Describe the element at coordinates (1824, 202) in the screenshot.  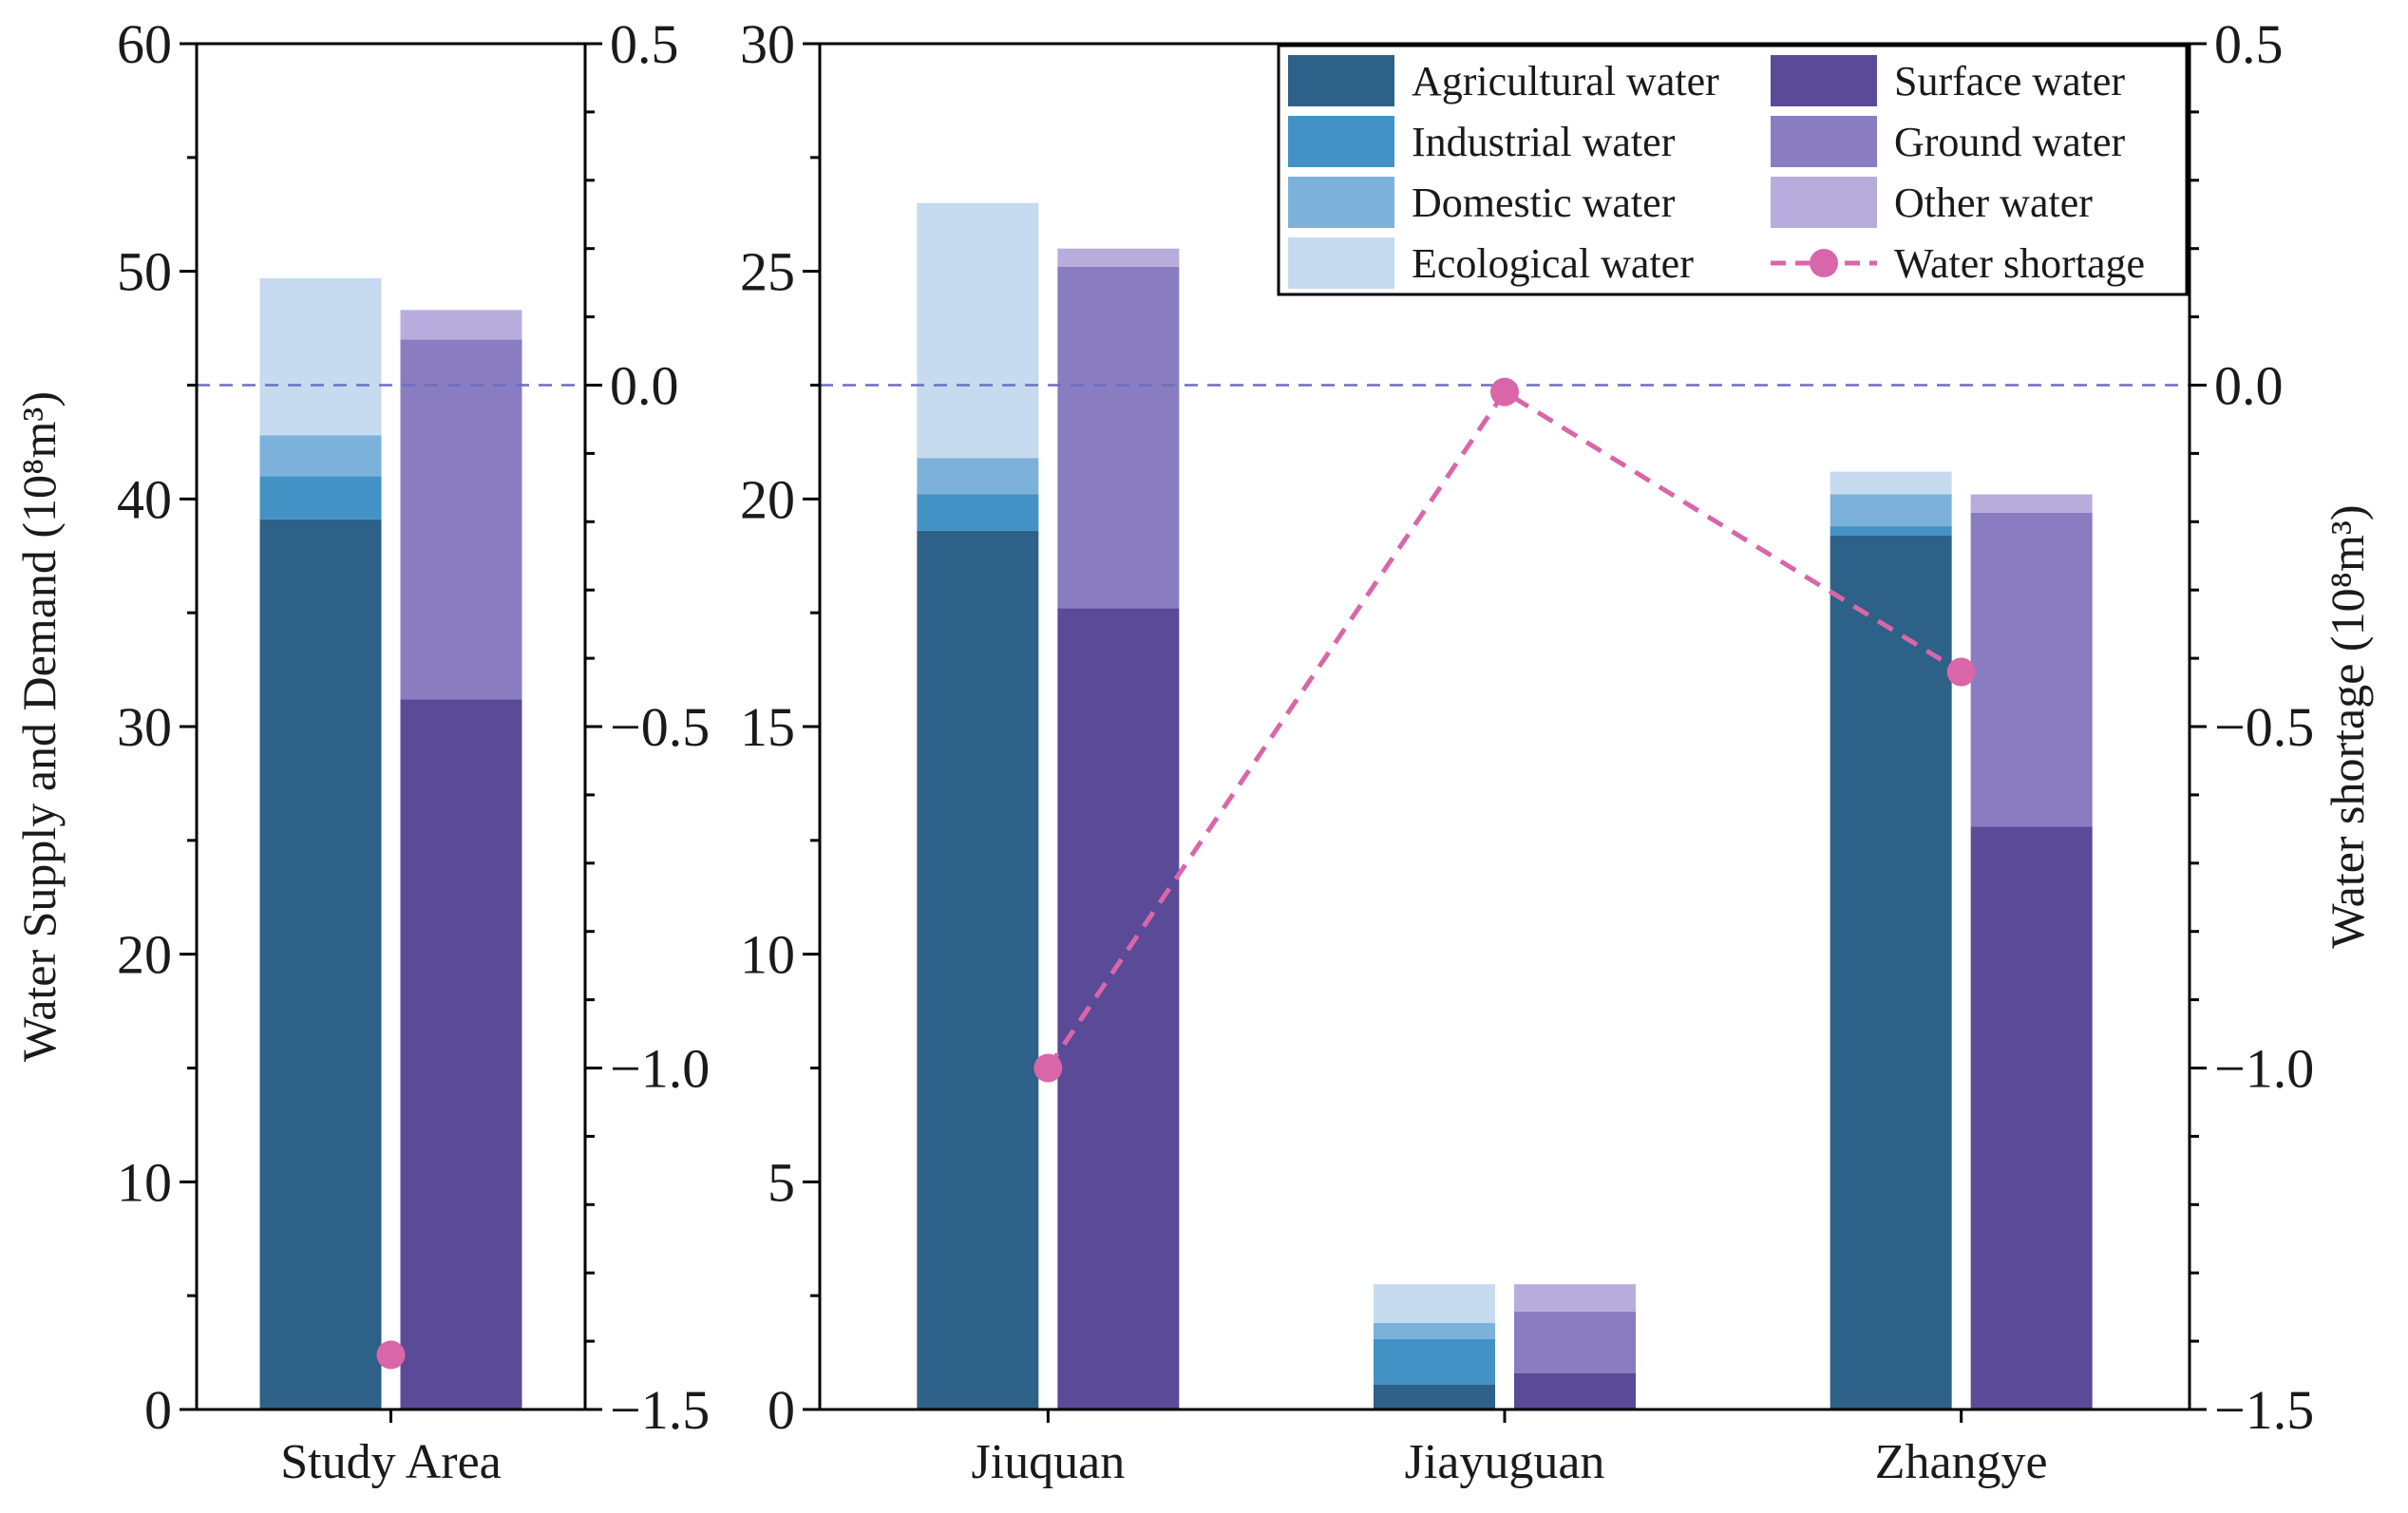
I see `legend-swatch-other-water` at that location.